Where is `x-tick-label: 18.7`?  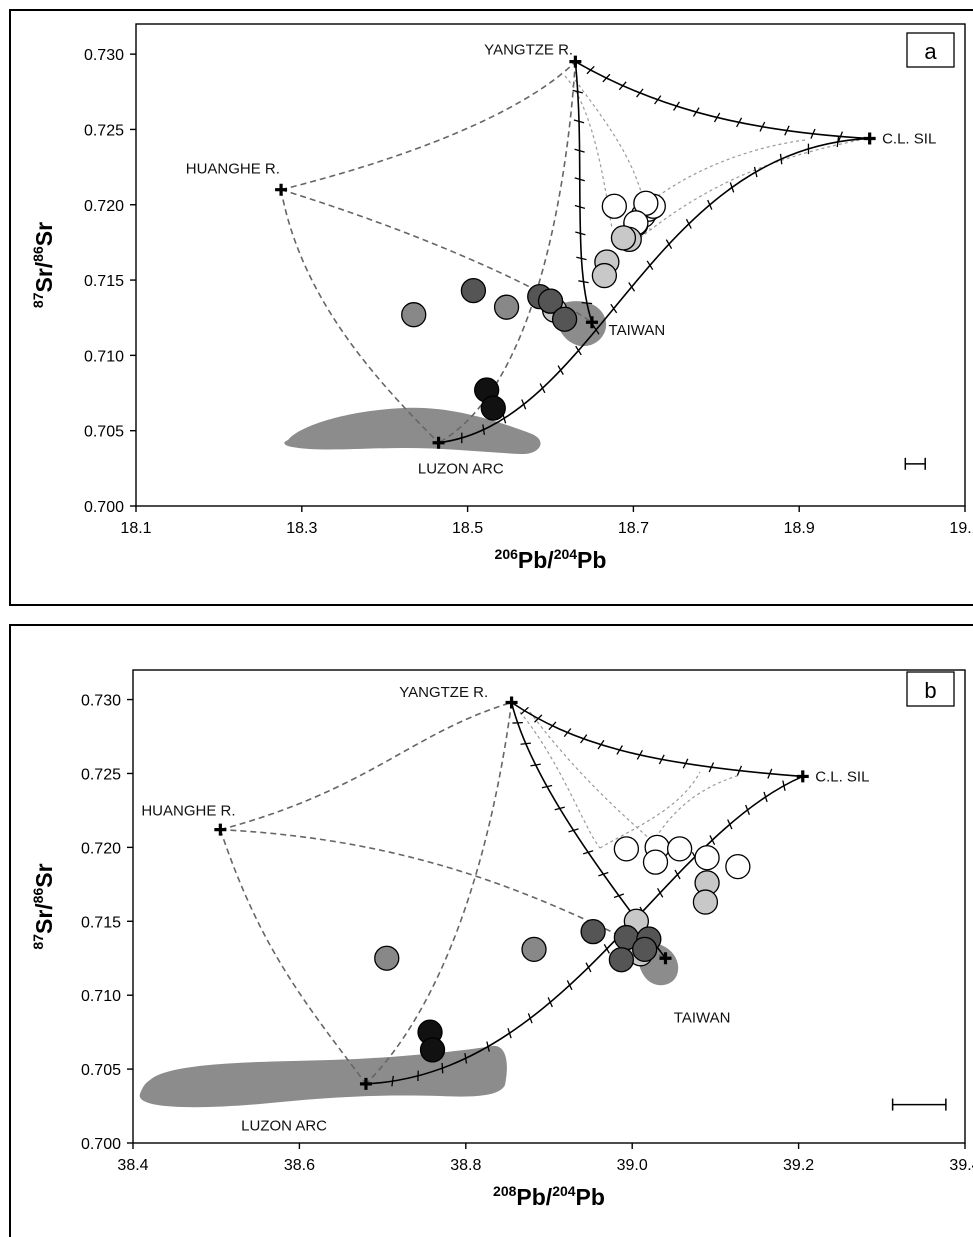 x-tick-label: 18.7 is located at coordinates (633, 528).